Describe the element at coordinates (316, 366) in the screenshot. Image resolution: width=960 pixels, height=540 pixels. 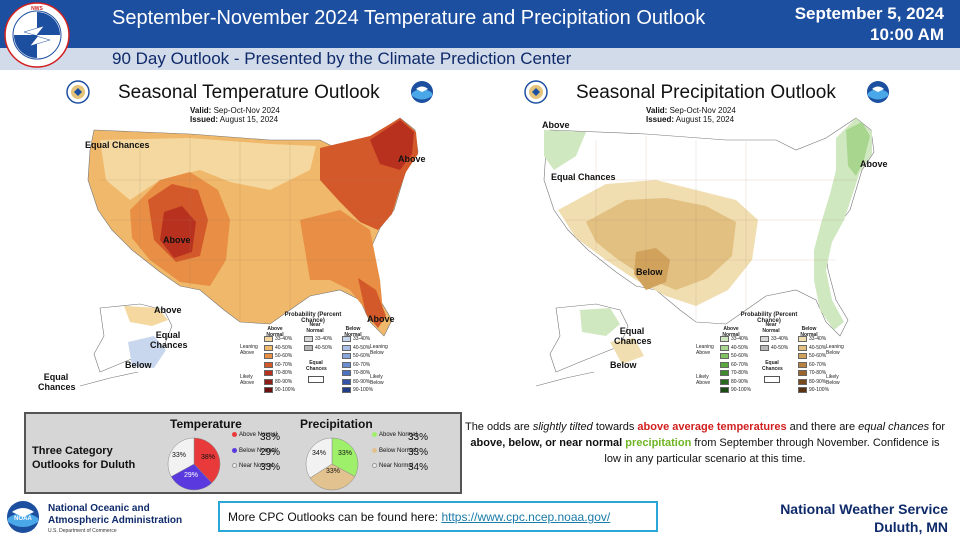
I see `temp-legend-equal-chances: Equal Chances` at that location.